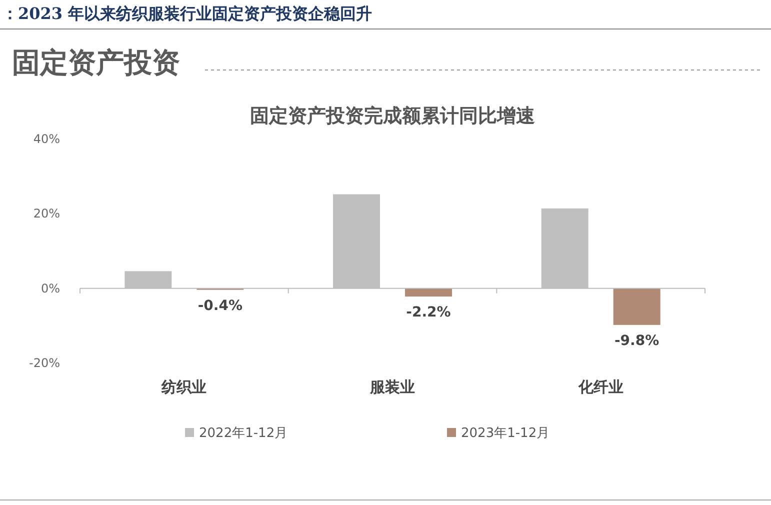 The height and width of the screenshot is (505, 771). What do you see at coordinates (46, 139) in the screenshot?
I see `y-tick-label: 40%` at bounding box center [46, 139].